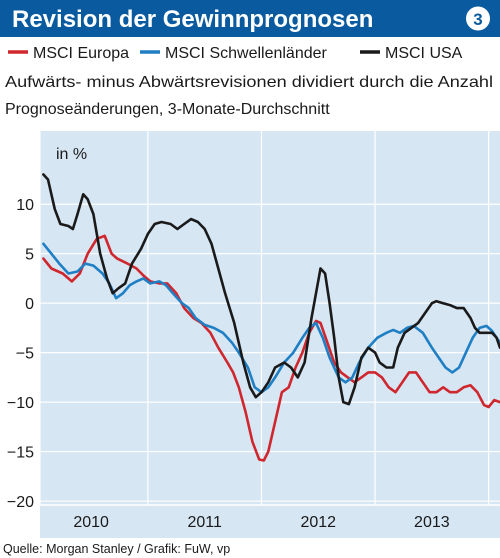  Describe the element at coordinates (81, 53) in the screenshot. I see `legend-label-europa: MSCI Europa` at that location.